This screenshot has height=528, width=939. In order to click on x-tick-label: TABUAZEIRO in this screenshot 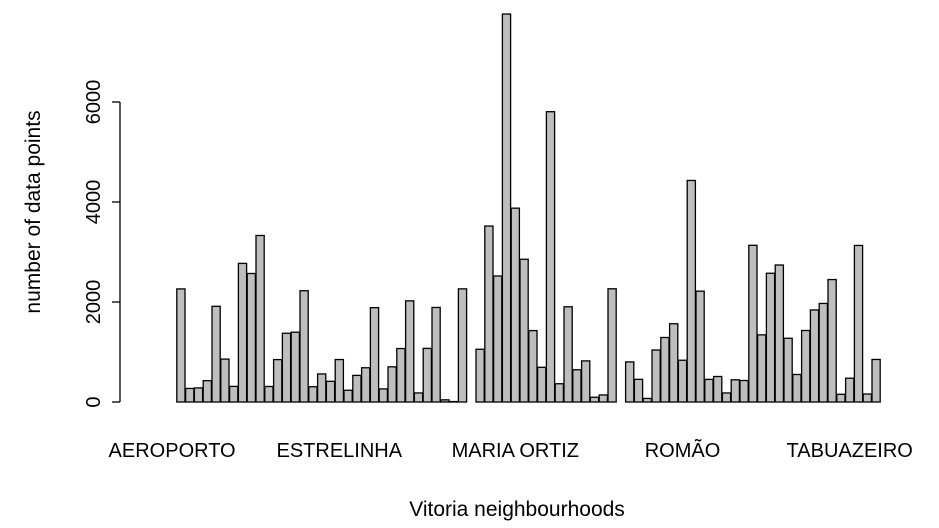, I will do `click(850, 451)`.